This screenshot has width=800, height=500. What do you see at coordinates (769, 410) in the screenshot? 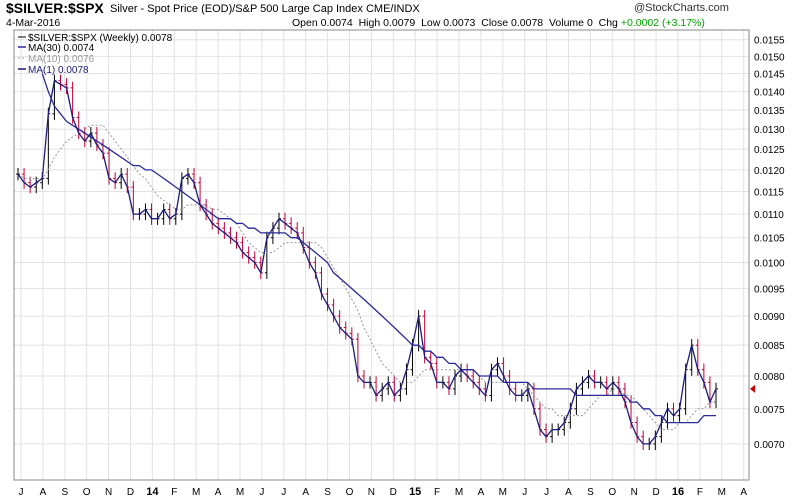
I see `y-tick-label: 0.0075` at bounding box center [769, 410].